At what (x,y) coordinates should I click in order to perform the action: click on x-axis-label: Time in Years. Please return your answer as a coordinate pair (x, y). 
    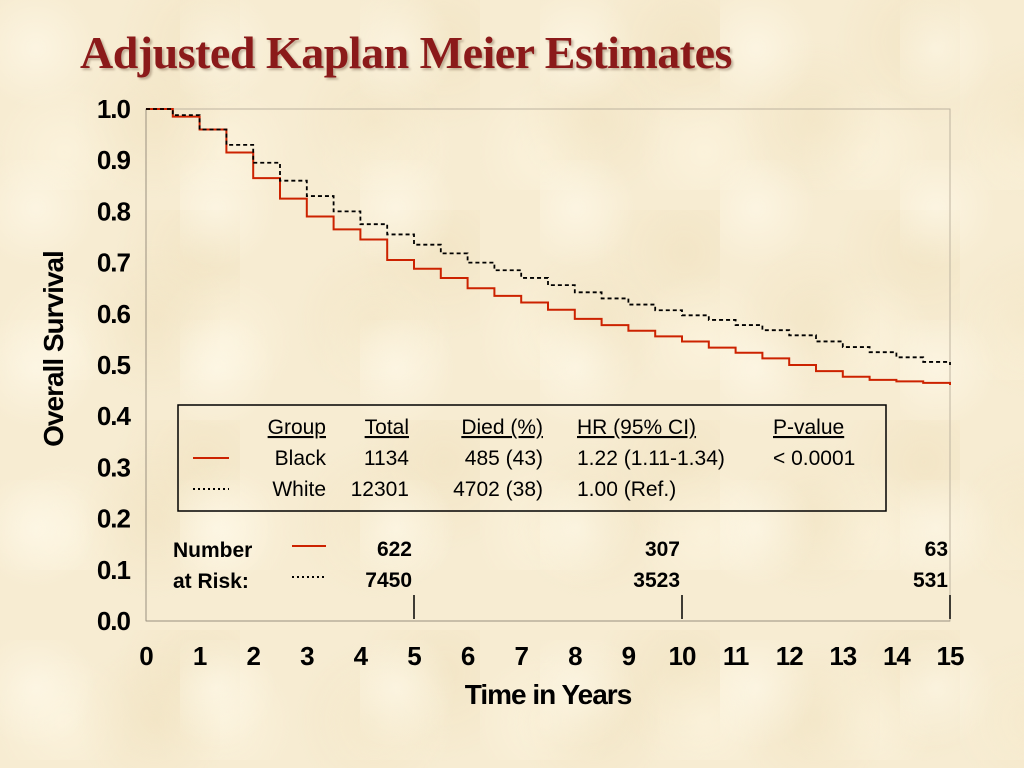
    Looking at the image, I should click on (548, 694).